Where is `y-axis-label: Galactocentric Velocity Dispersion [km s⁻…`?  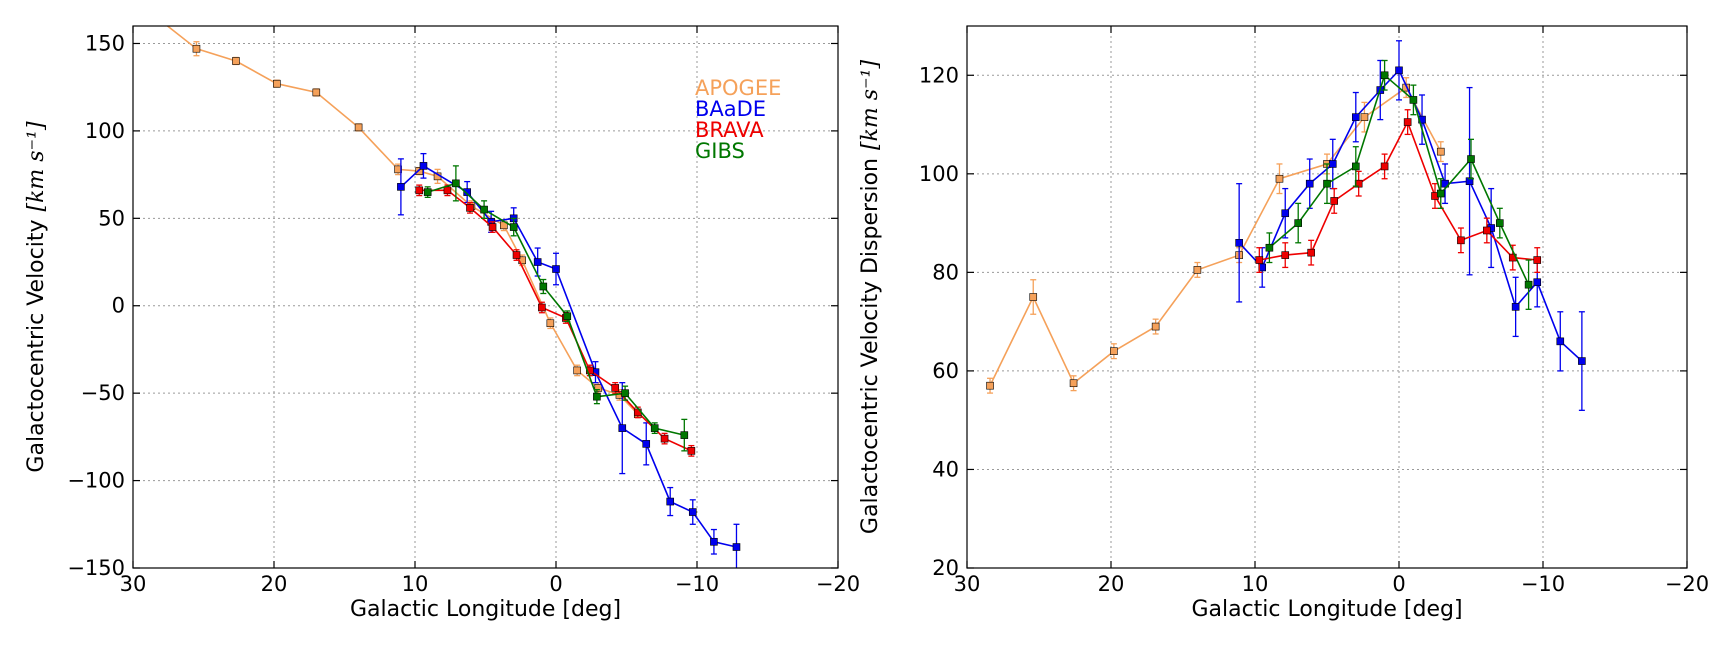
y-axis-label: Galactocentric Velocity Dispersion [km s⁻… is located at coordinates (870, 297).